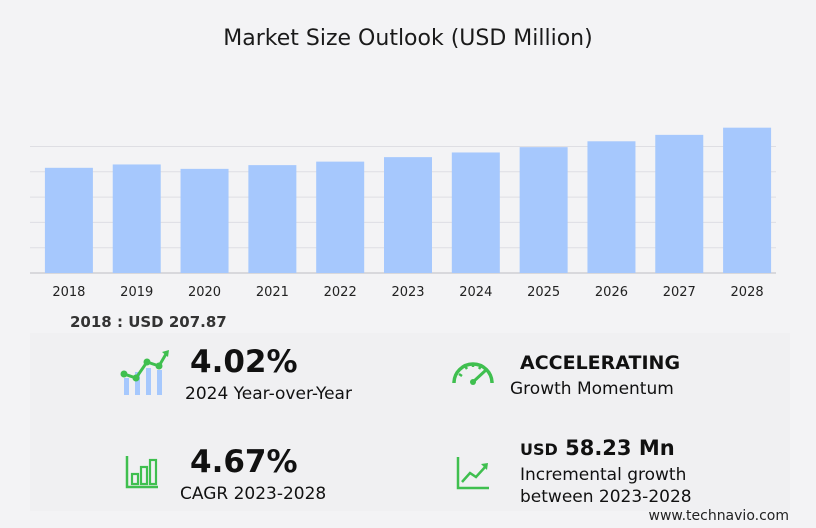 This screenshot has width=816, height=528. I want to click on x-tick-2027: 2027, so click(679, 292).